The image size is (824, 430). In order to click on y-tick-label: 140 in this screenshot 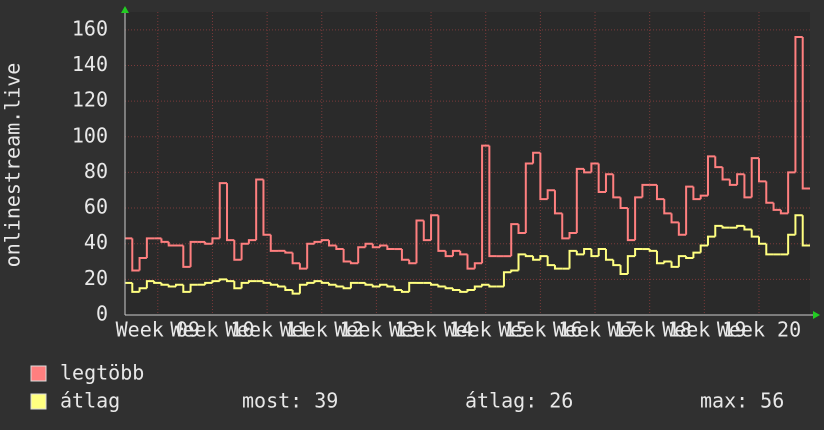, I will do `click(90, 64)`.